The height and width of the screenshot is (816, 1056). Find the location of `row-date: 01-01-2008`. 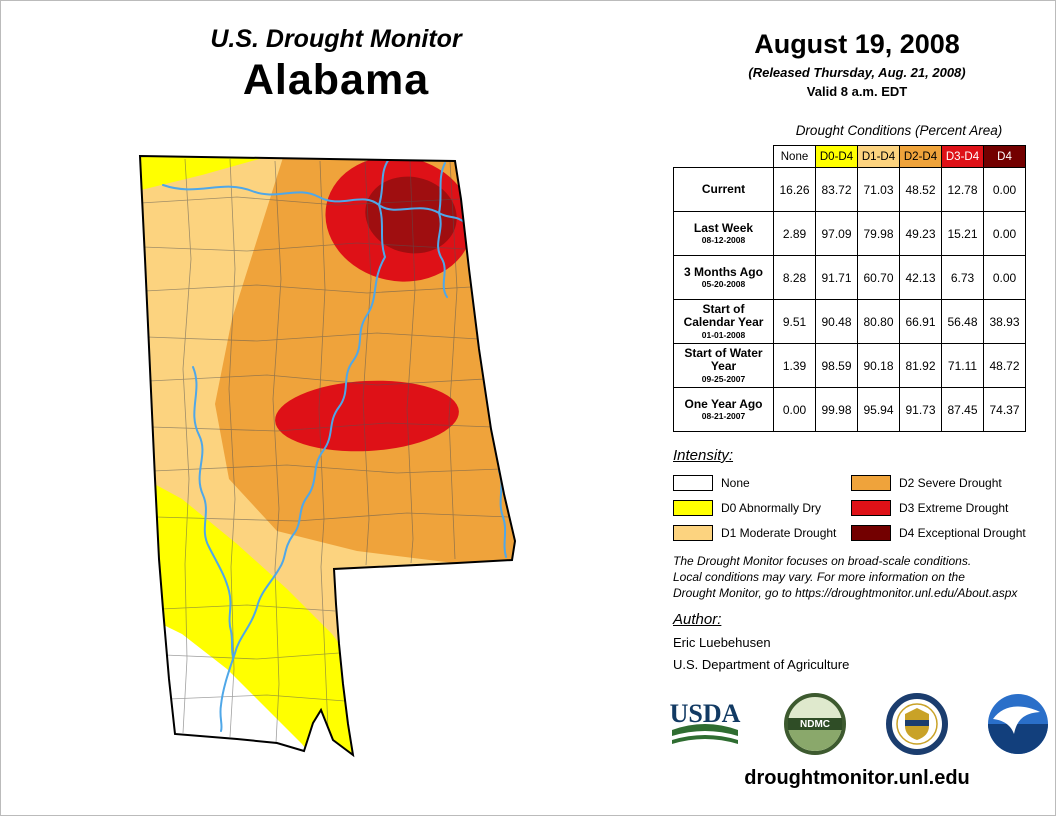

row-date: 01-01-2008 is located at coordinates (723, 334).